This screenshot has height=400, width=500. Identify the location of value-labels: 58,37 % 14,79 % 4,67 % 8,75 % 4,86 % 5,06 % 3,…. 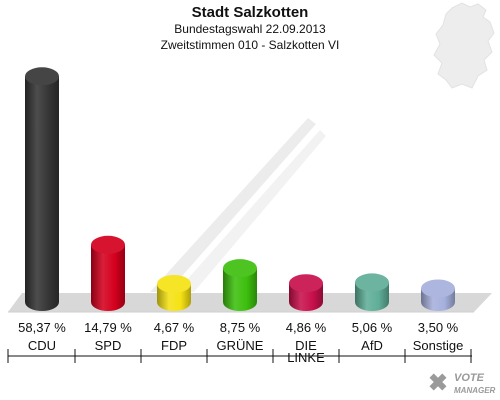
(238, 327).